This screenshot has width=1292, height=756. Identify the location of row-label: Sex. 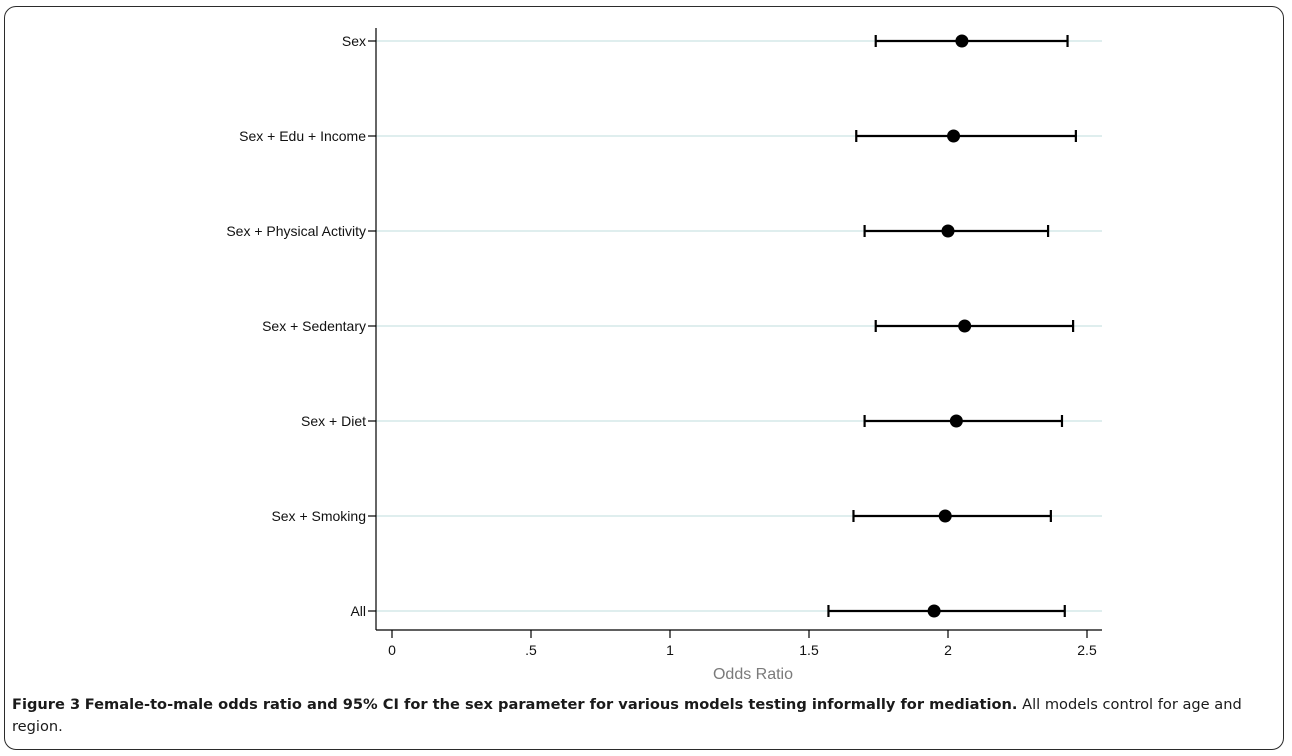
(354, 41).